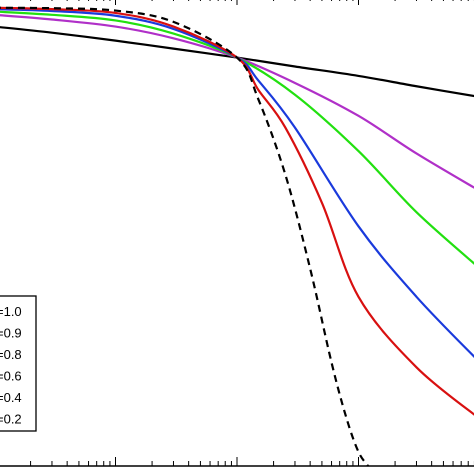  I want to click on legend-entry-1: =1.0, so click(11, 311).